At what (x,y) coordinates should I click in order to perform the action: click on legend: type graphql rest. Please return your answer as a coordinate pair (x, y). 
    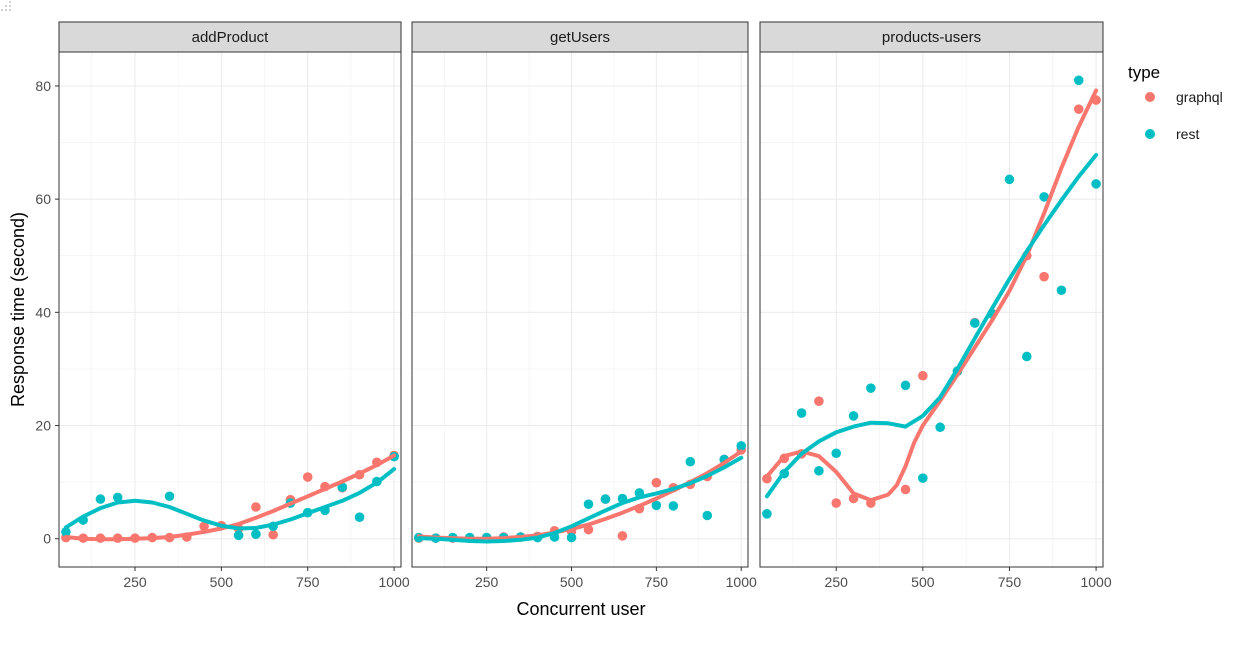
    Looking at the image, I should click on (1175, 102).